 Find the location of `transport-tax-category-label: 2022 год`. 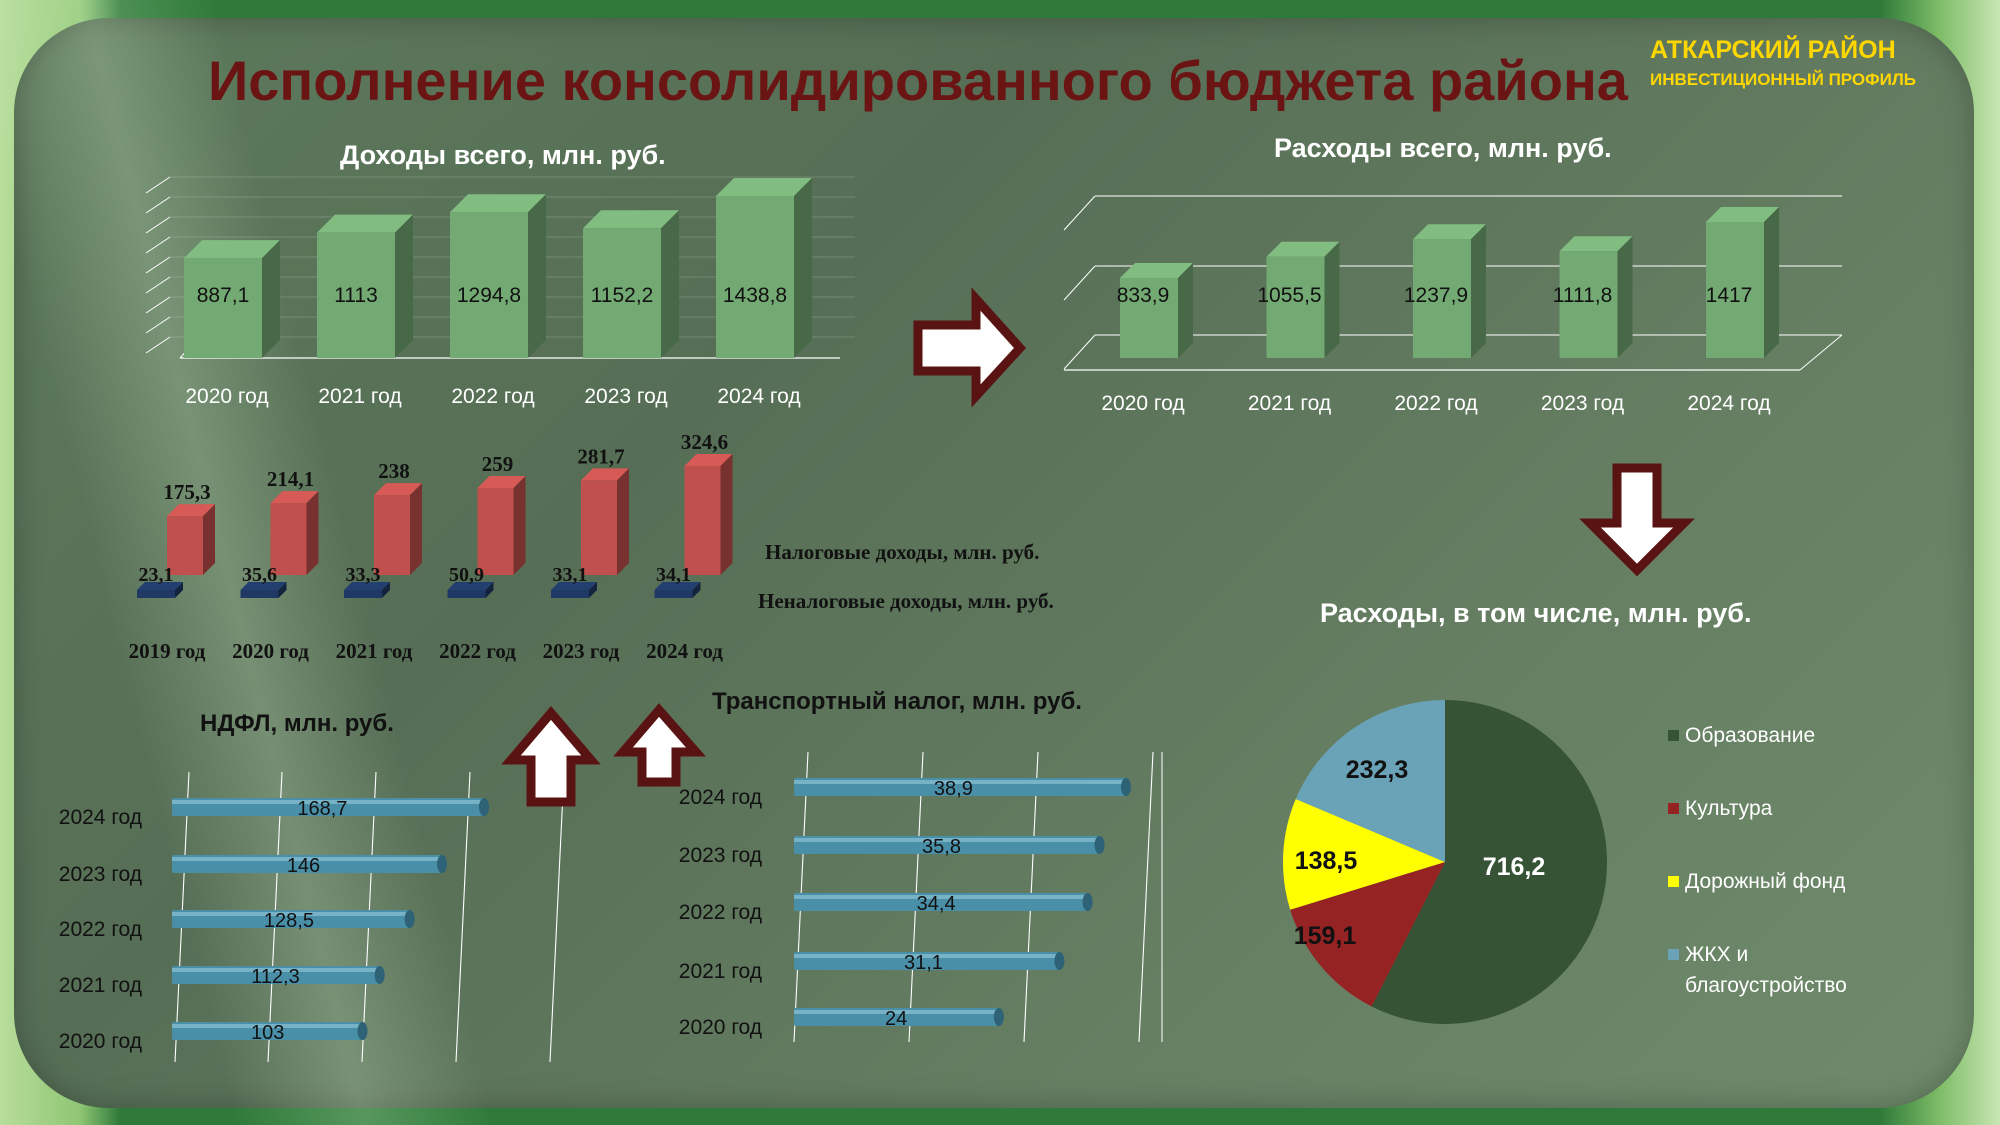

transport-tax-category-label: 2022 год is located at coordinates (720, 912).